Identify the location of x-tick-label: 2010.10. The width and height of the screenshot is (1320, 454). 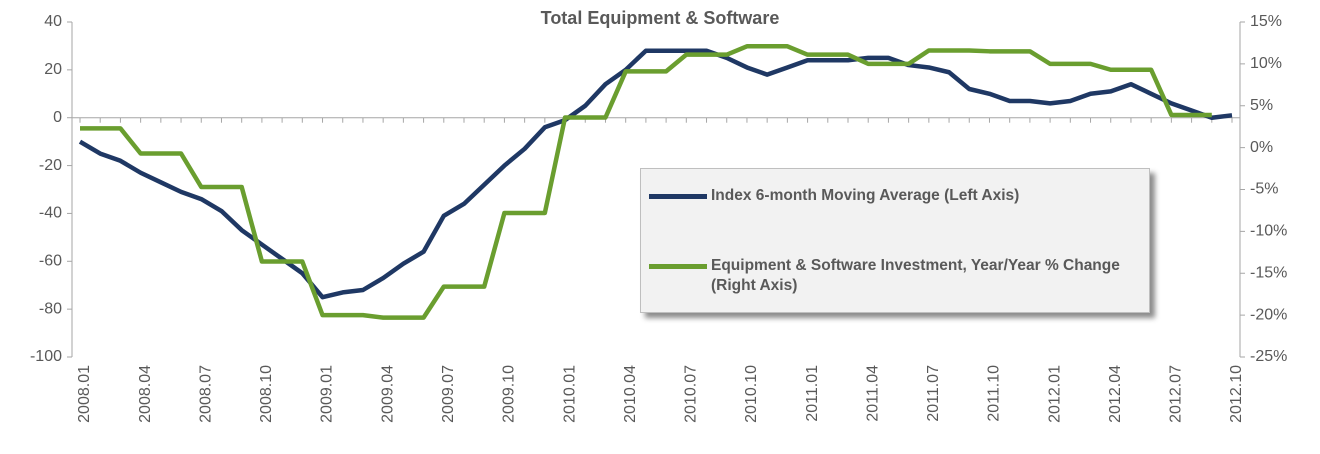
(751, 394).